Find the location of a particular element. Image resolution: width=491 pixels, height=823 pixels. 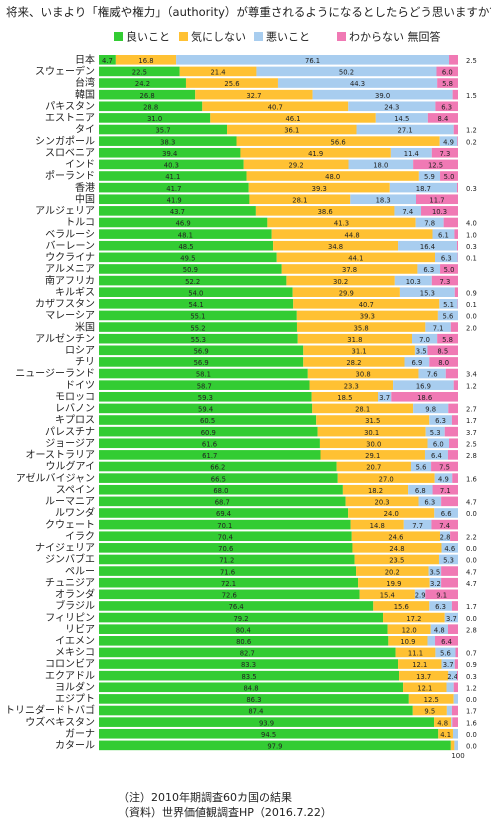

country-label: キプロス is located at coordinates (75, 420).